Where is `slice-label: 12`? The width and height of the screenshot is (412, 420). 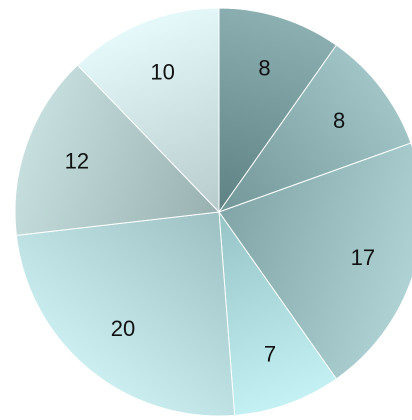
slice-label: 12 is located at coordinates (77, 161).